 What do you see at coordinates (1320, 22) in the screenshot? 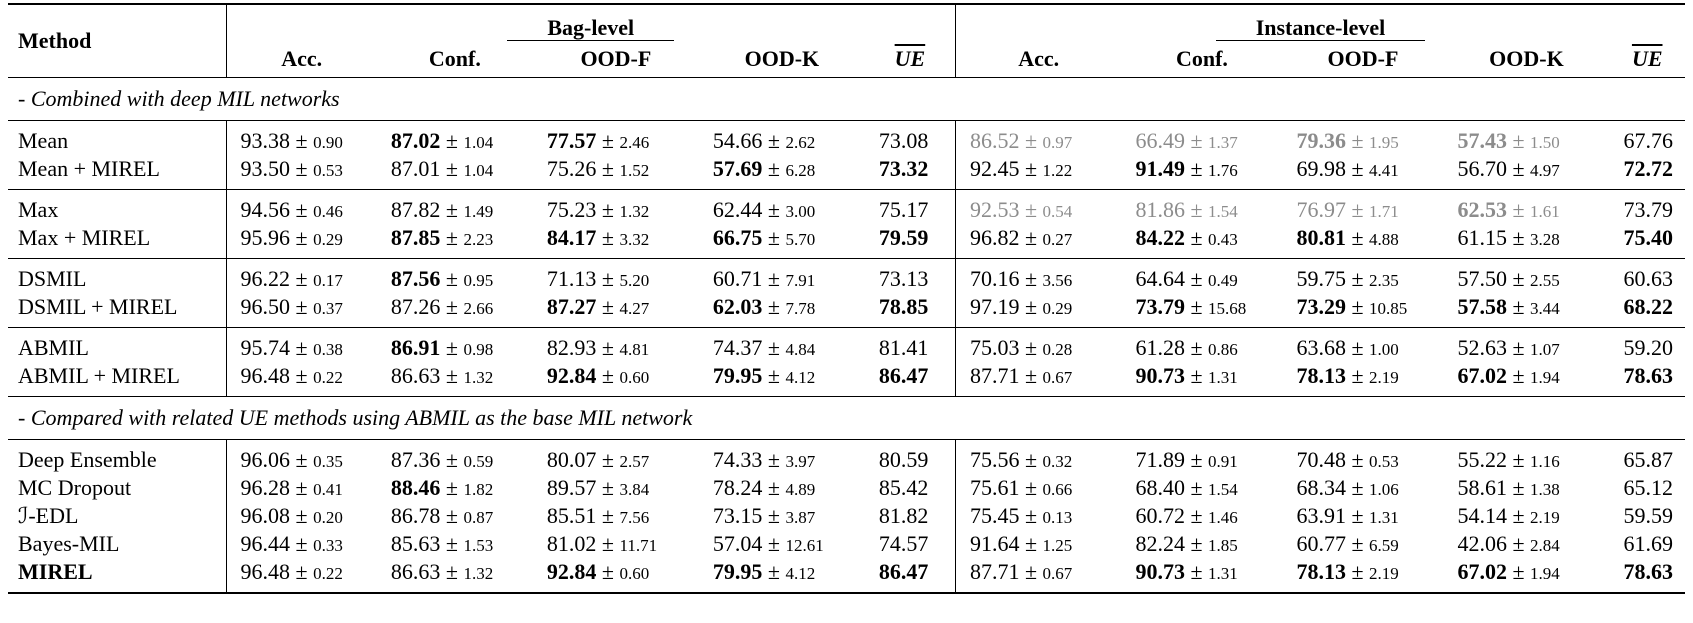
I see `group-header: Instance-level` at bounding box center [1320, 22].